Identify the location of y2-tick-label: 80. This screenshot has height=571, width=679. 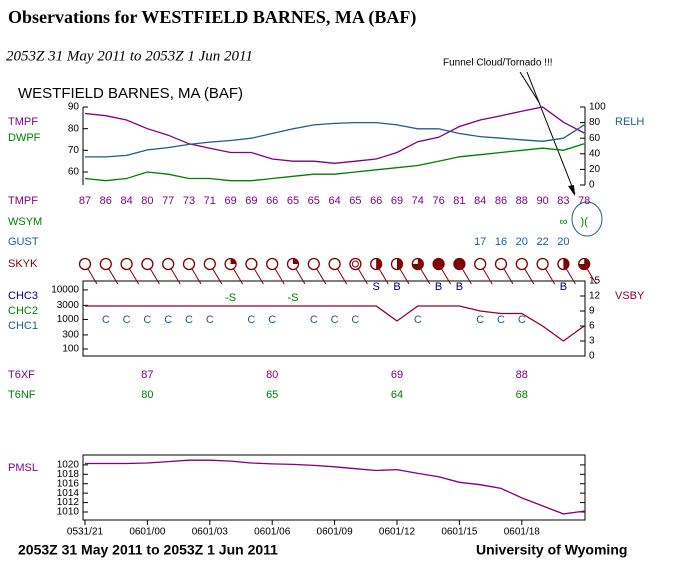
(595, 122).